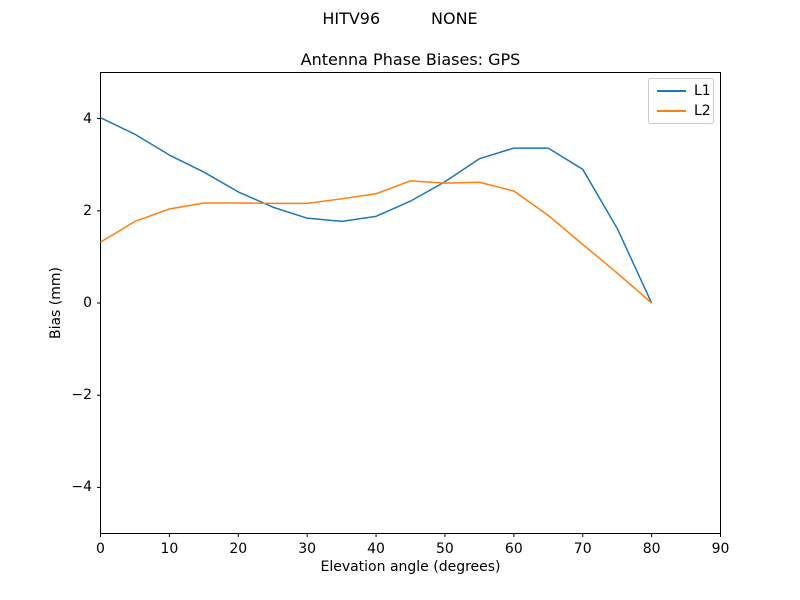 The width and height of the screenshot is (800, 600). Describe the element at coordinates (671, 111) in the screenshot. I see `l2-line-swatch` at that location.